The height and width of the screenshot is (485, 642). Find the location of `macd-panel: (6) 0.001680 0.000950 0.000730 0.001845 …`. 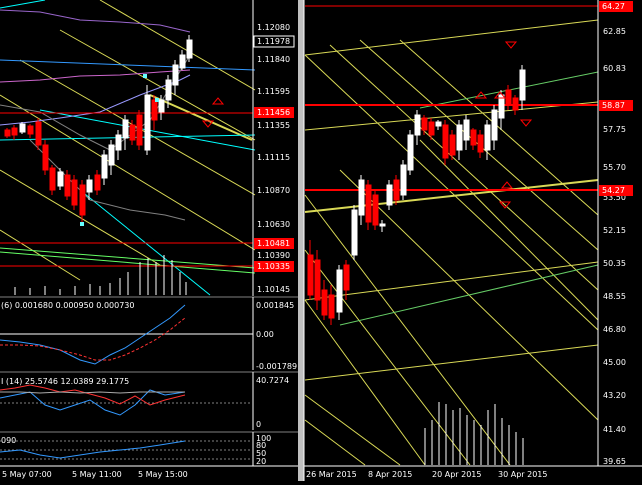

macd-panel: (6) 0.001680 0.000950 0.000730 0.001845 … is located at coordinates (149, 333).